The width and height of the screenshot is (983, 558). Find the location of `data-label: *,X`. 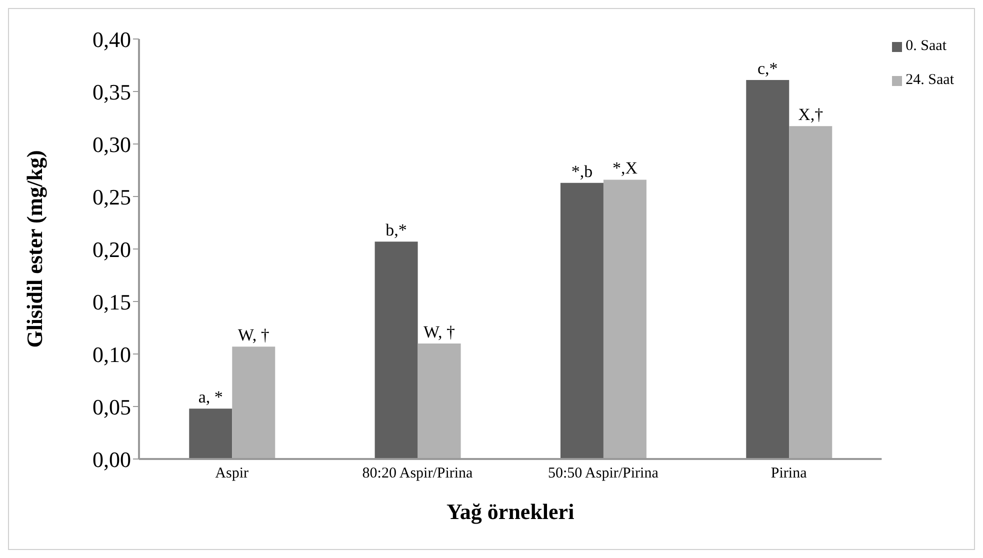

data-label: *,X is located at coordinates (625, 168).